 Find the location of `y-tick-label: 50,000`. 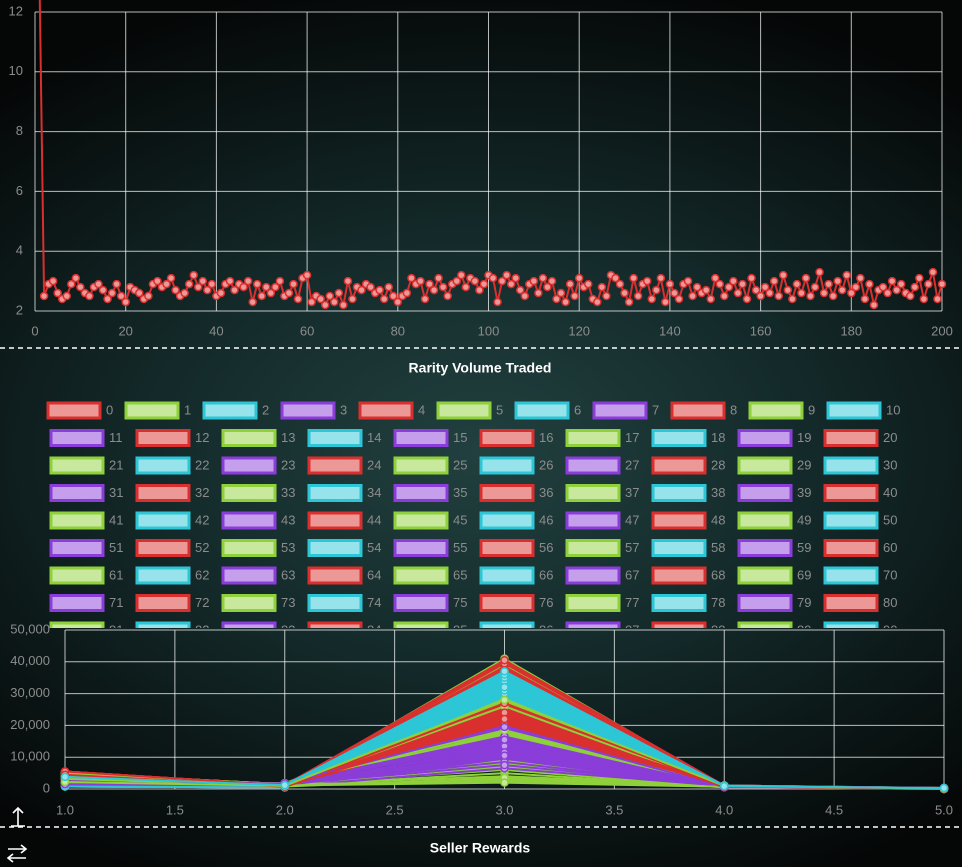

y-tick-label: 50,000 is located at coordinates (30, 628).